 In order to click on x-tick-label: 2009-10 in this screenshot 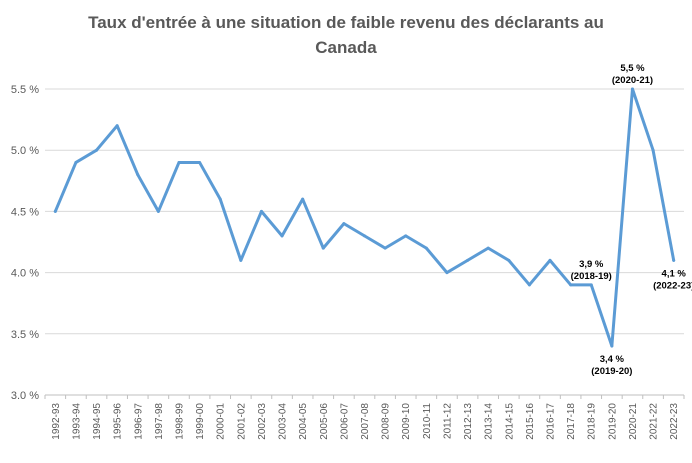, I will do `click(406, 421)`.